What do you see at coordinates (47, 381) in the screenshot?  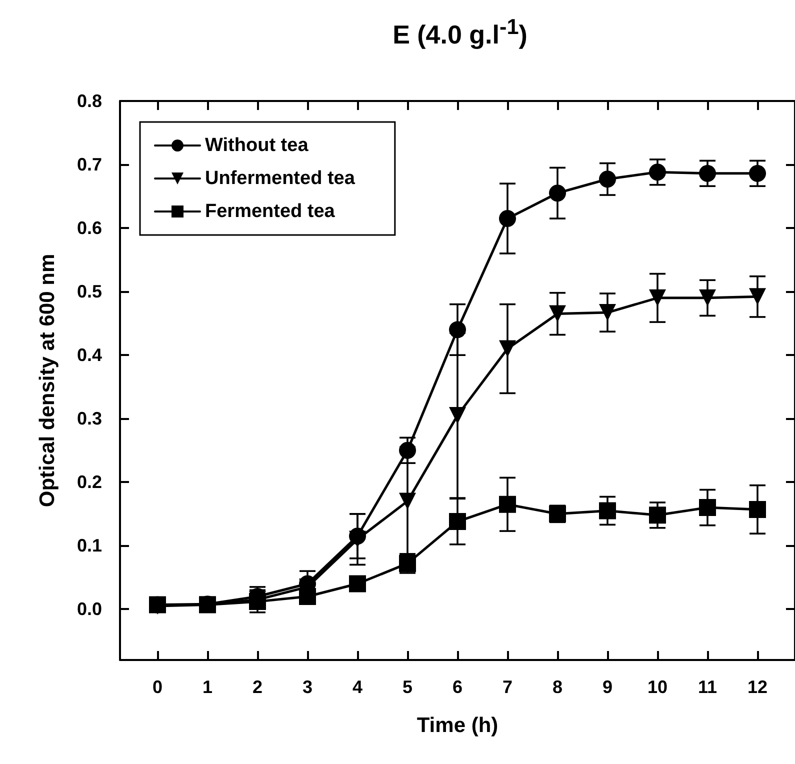 I see `y-axis-title: Optical density at 600 nm` at bounding box center [47, 381].